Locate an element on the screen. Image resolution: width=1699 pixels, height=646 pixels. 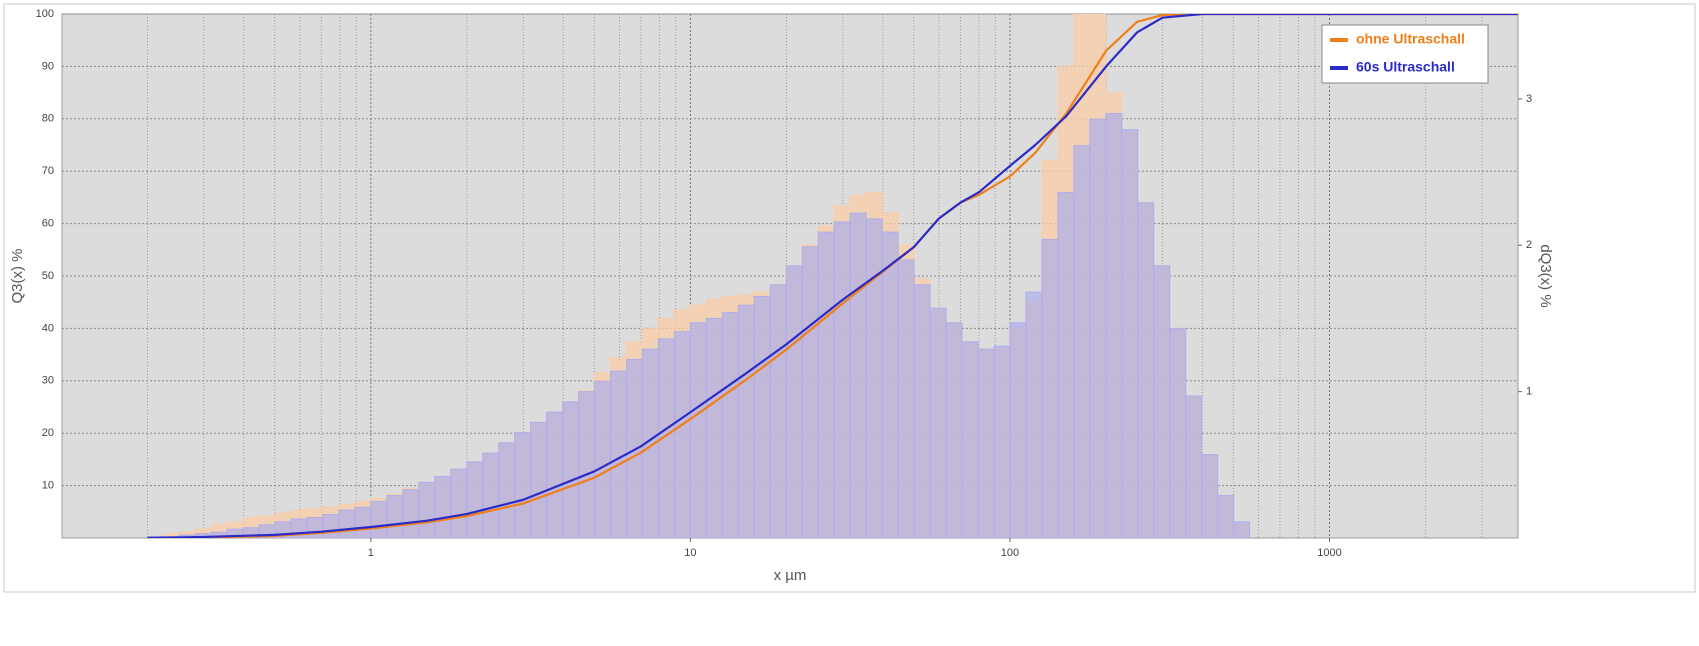
y-tick-label: 40 is located at coordinates (48, 328).